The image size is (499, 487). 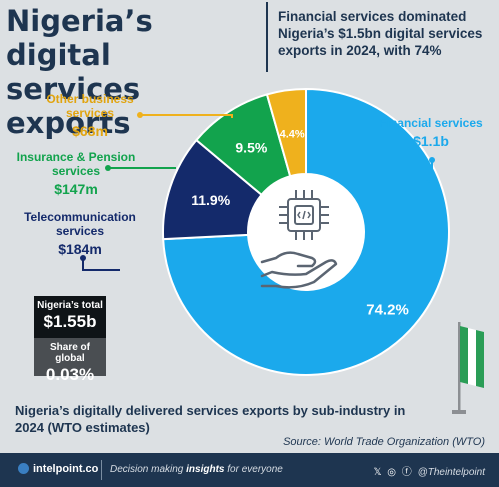 I want to click on flag-cloth-green2, so click(x=480, y=359).